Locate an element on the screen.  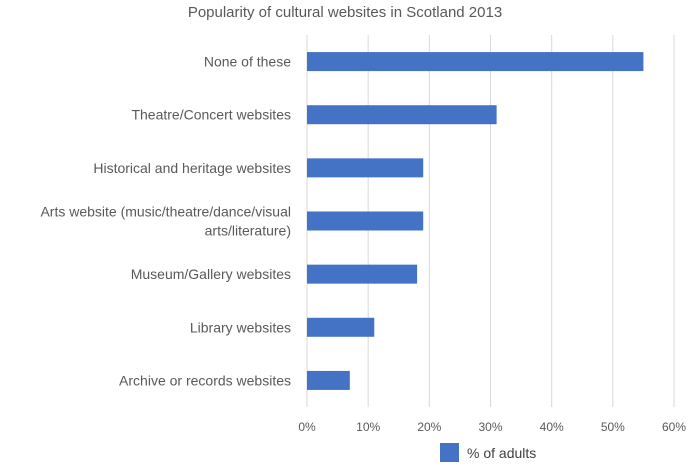
x-tick-label: 50% is located at coordinates (613, 427).